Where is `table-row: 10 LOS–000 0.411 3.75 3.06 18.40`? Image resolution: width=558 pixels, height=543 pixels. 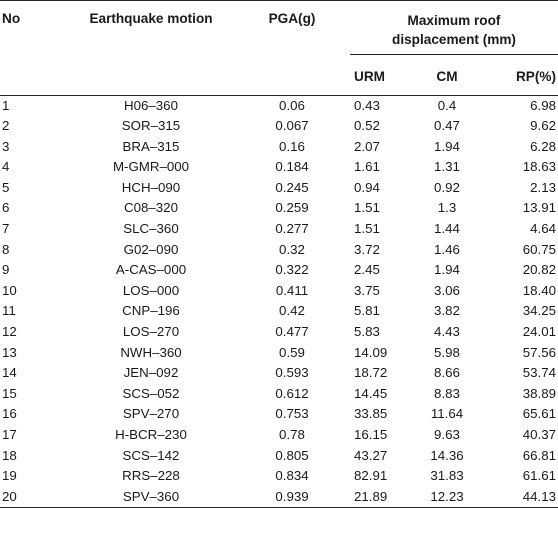 table-row: 10 LOS–000 0.411 3.75 3.06 18.40 is located at coordinates (279, 291).